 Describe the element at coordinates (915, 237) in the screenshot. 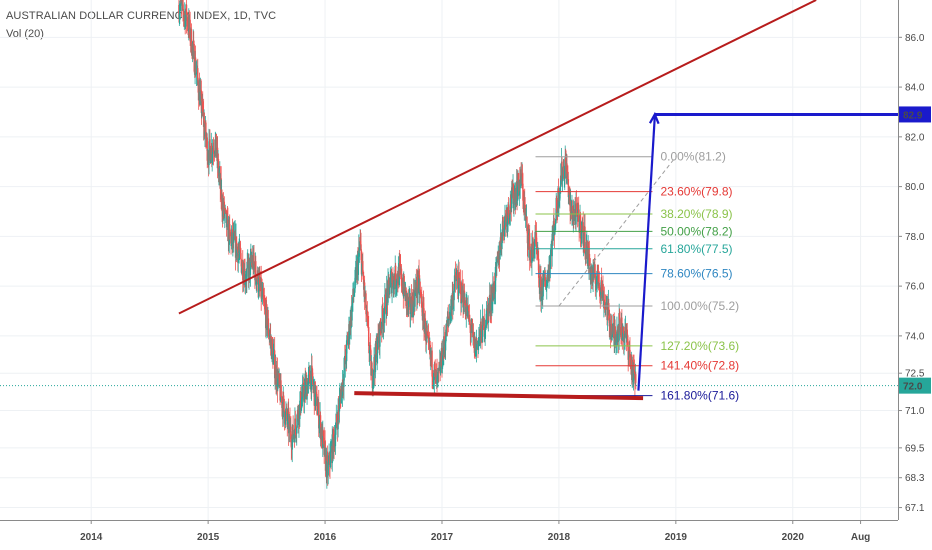

I see `y-tick-label: 78.0` at that location.